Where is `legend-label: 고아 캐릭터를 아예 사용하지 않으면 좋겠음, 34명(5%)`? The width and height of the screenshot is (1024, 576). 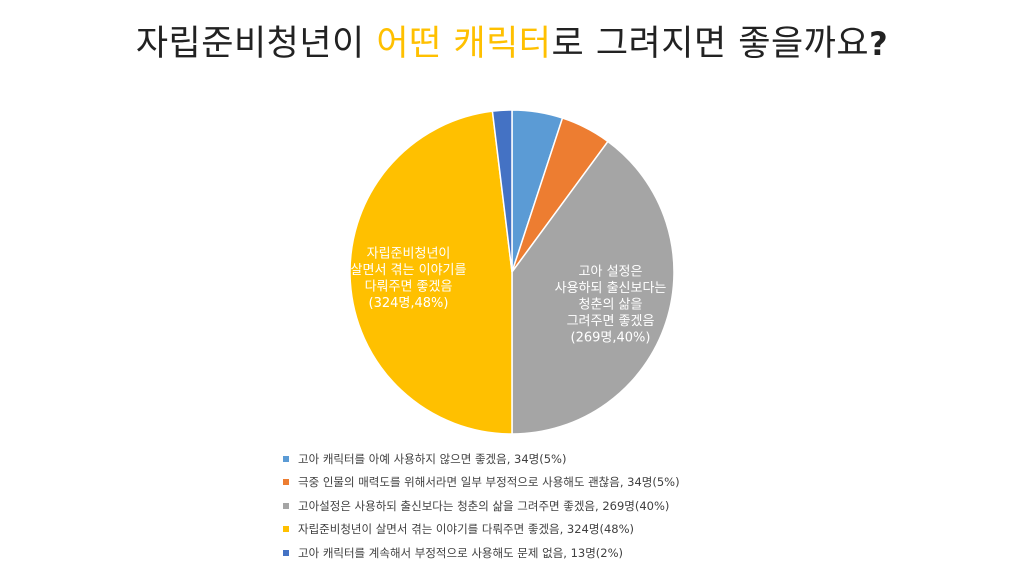
legend-label: 고아 캐릭터를 아예 사용하지 않으면 좋겠음, 34명(5%) is located at coordinates (432, 458).